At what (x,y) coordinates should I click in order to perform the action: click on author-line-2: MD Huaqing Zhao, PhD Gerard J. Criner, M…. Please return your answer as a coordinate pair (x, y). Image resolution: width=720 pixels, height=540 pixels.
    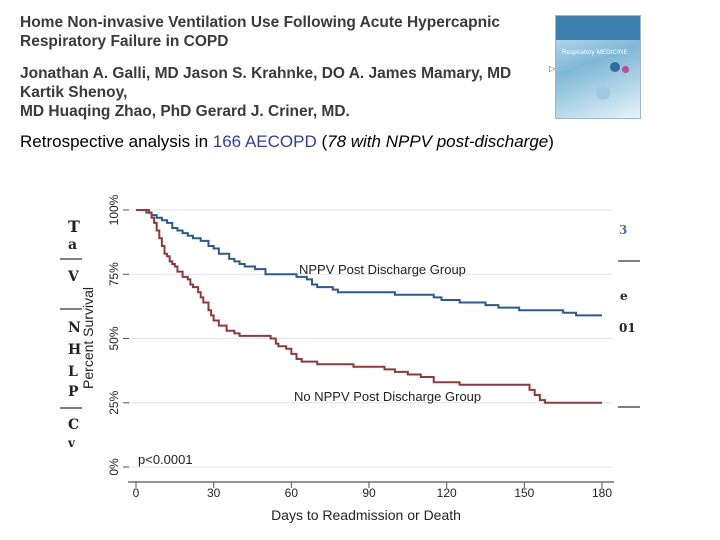
    Looking at the image, I should click on (185, 111).